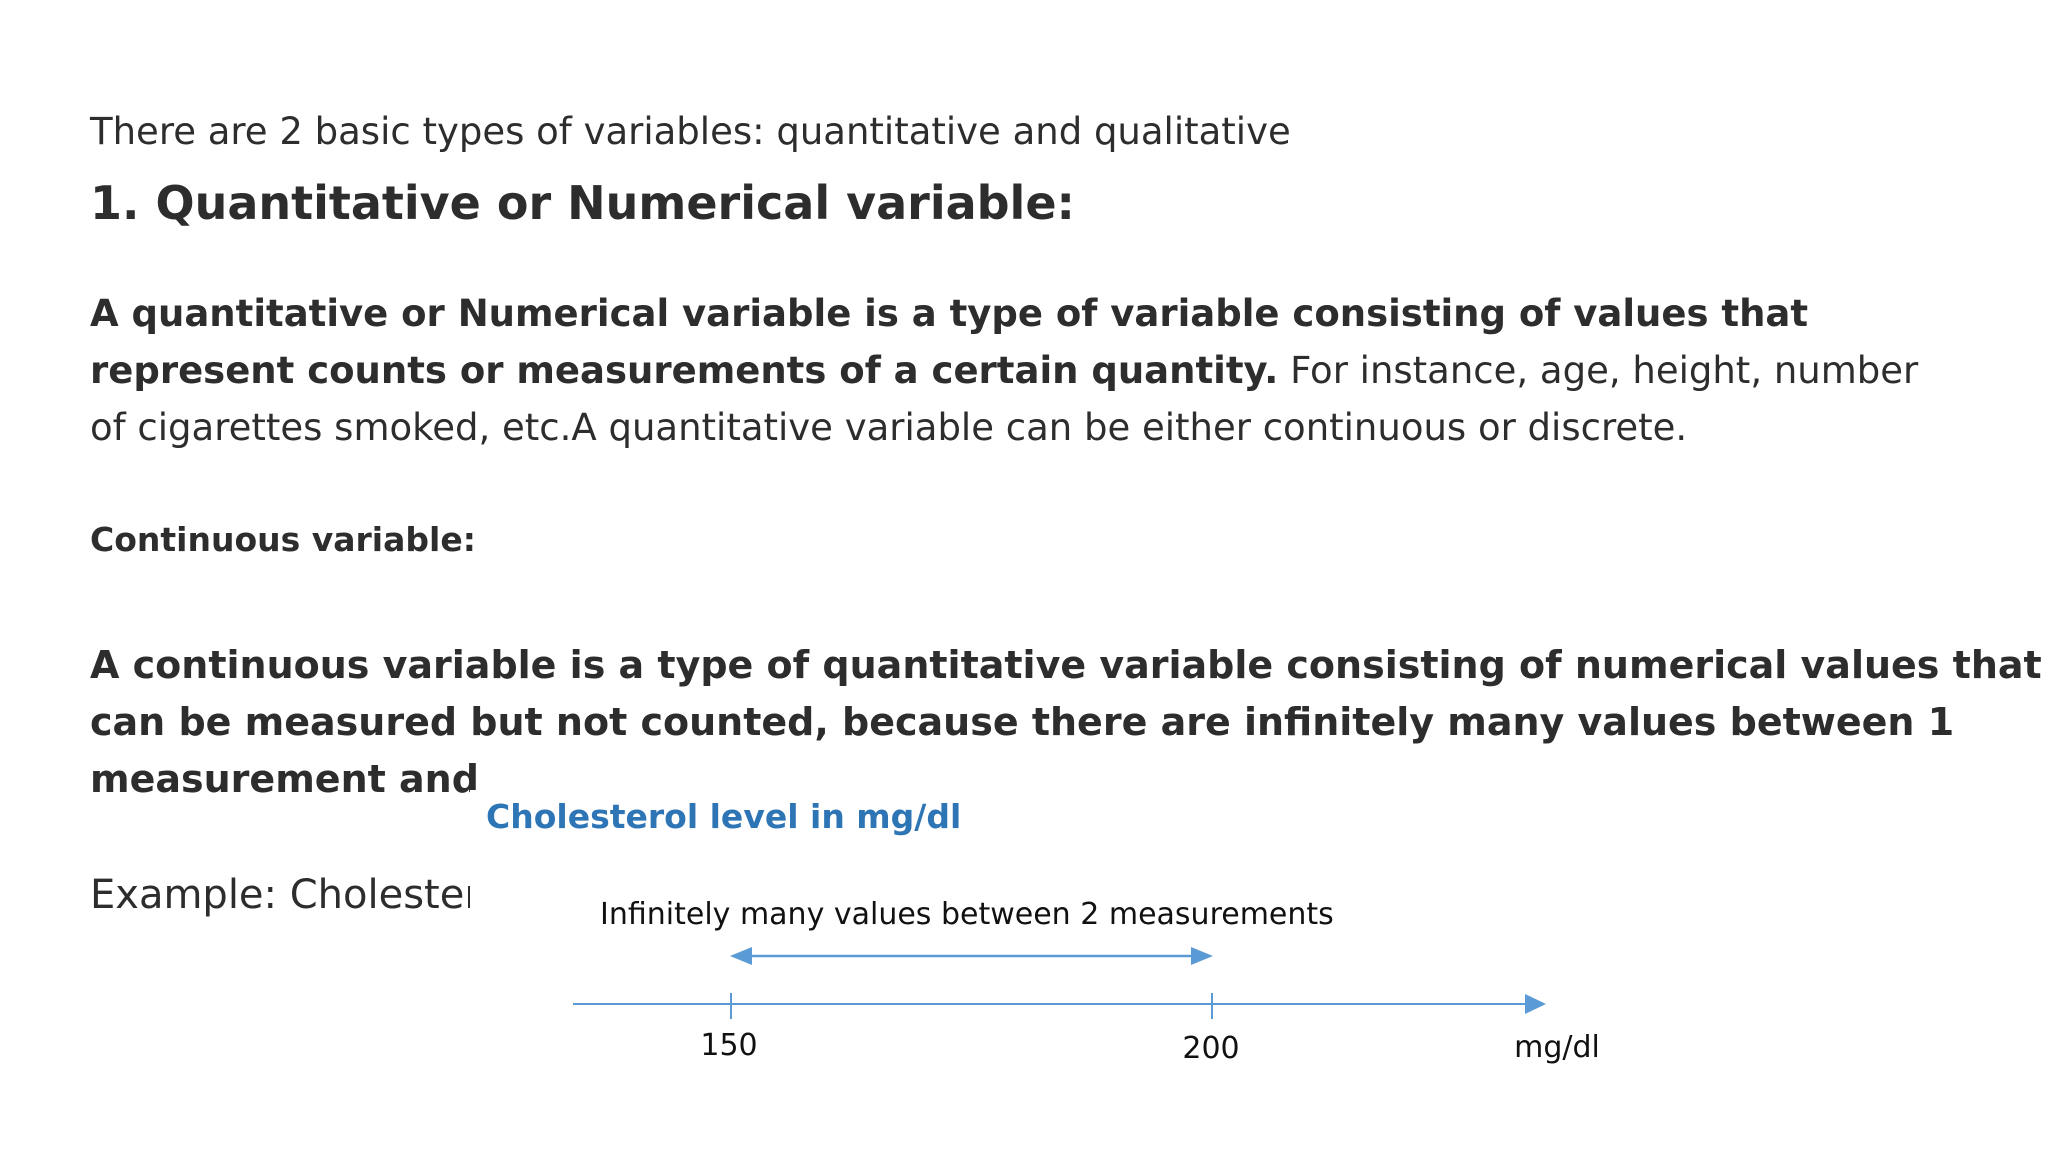 This screenshot has height=1152, width=2048. Describe the element at coordinates (284, 779) in the screenshot. I see `definition-line: measurement and` at that location.